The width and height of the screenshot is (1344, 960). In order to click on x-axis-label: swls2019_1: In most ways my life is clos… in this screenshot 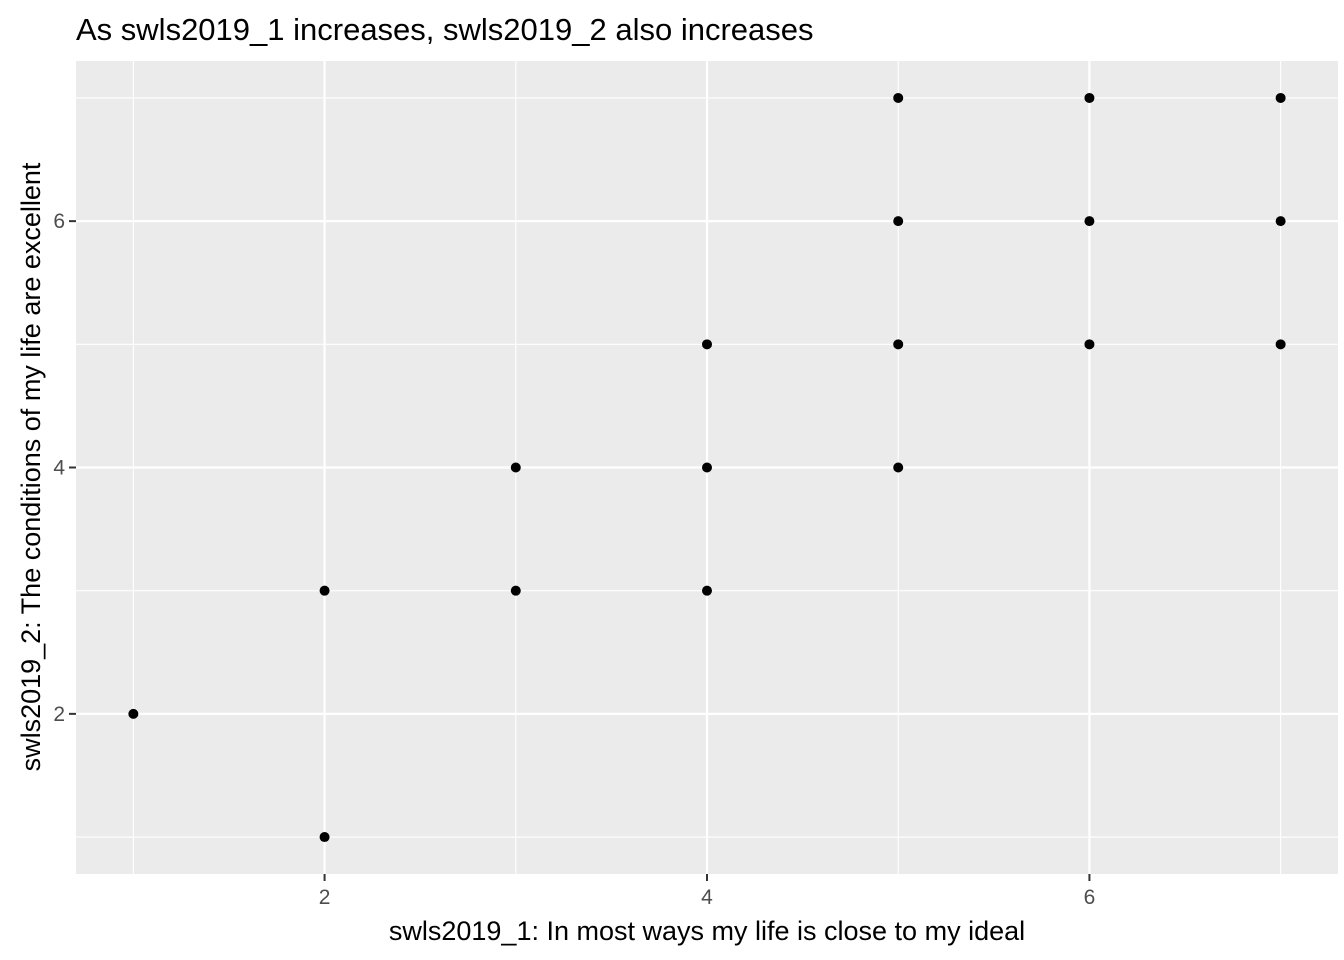, I will do `click(707, 931)`.